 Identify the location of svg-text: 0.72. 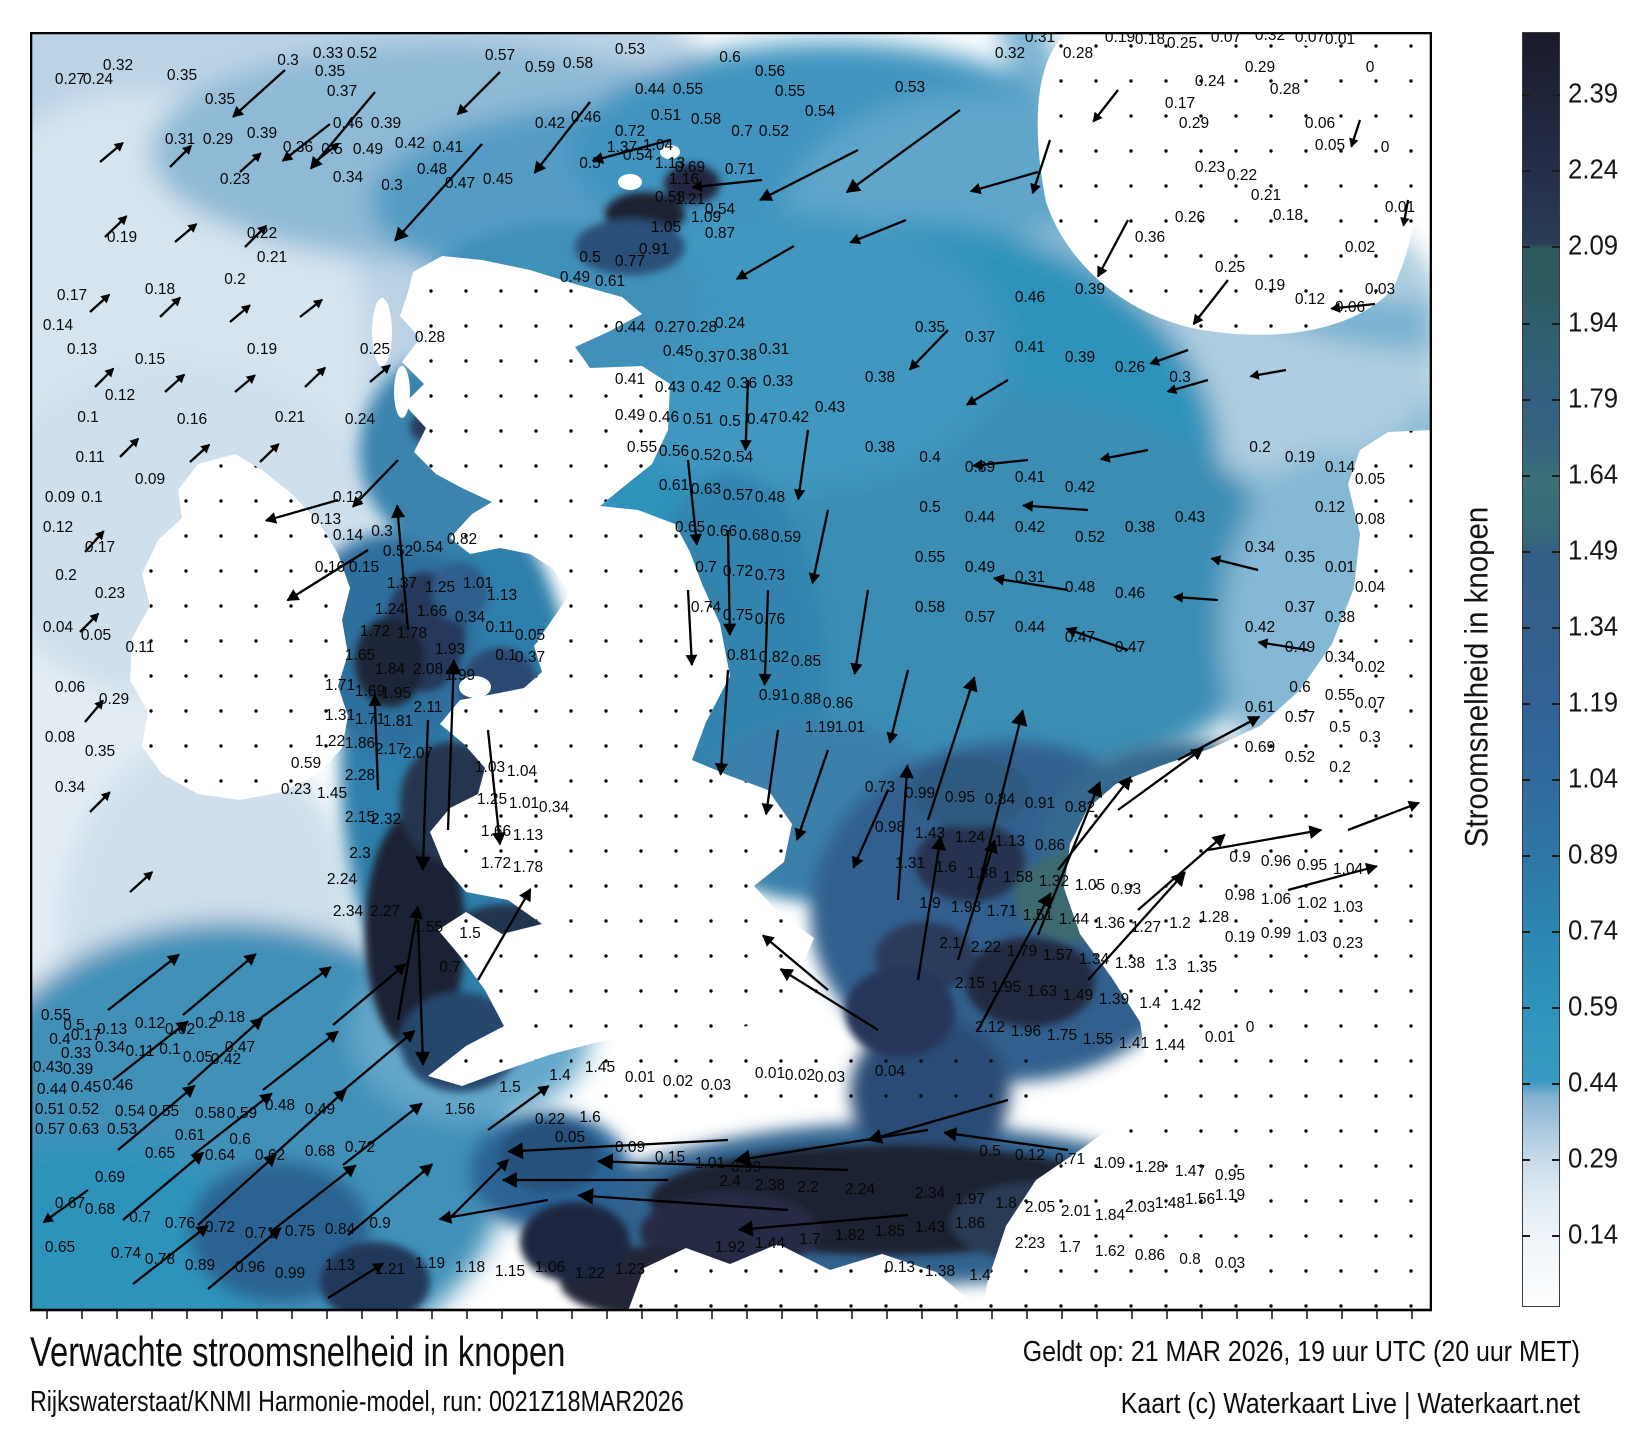
(360, 1147).